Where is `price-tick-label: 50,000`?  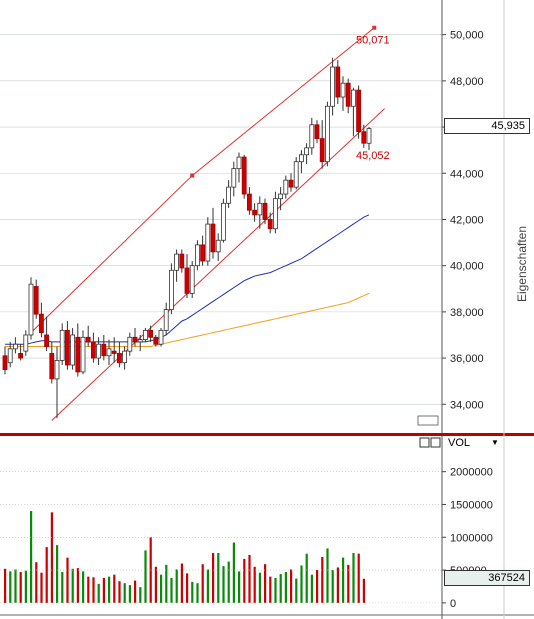 price-tick-label: 50,000 is located at coordinates (467, 36).